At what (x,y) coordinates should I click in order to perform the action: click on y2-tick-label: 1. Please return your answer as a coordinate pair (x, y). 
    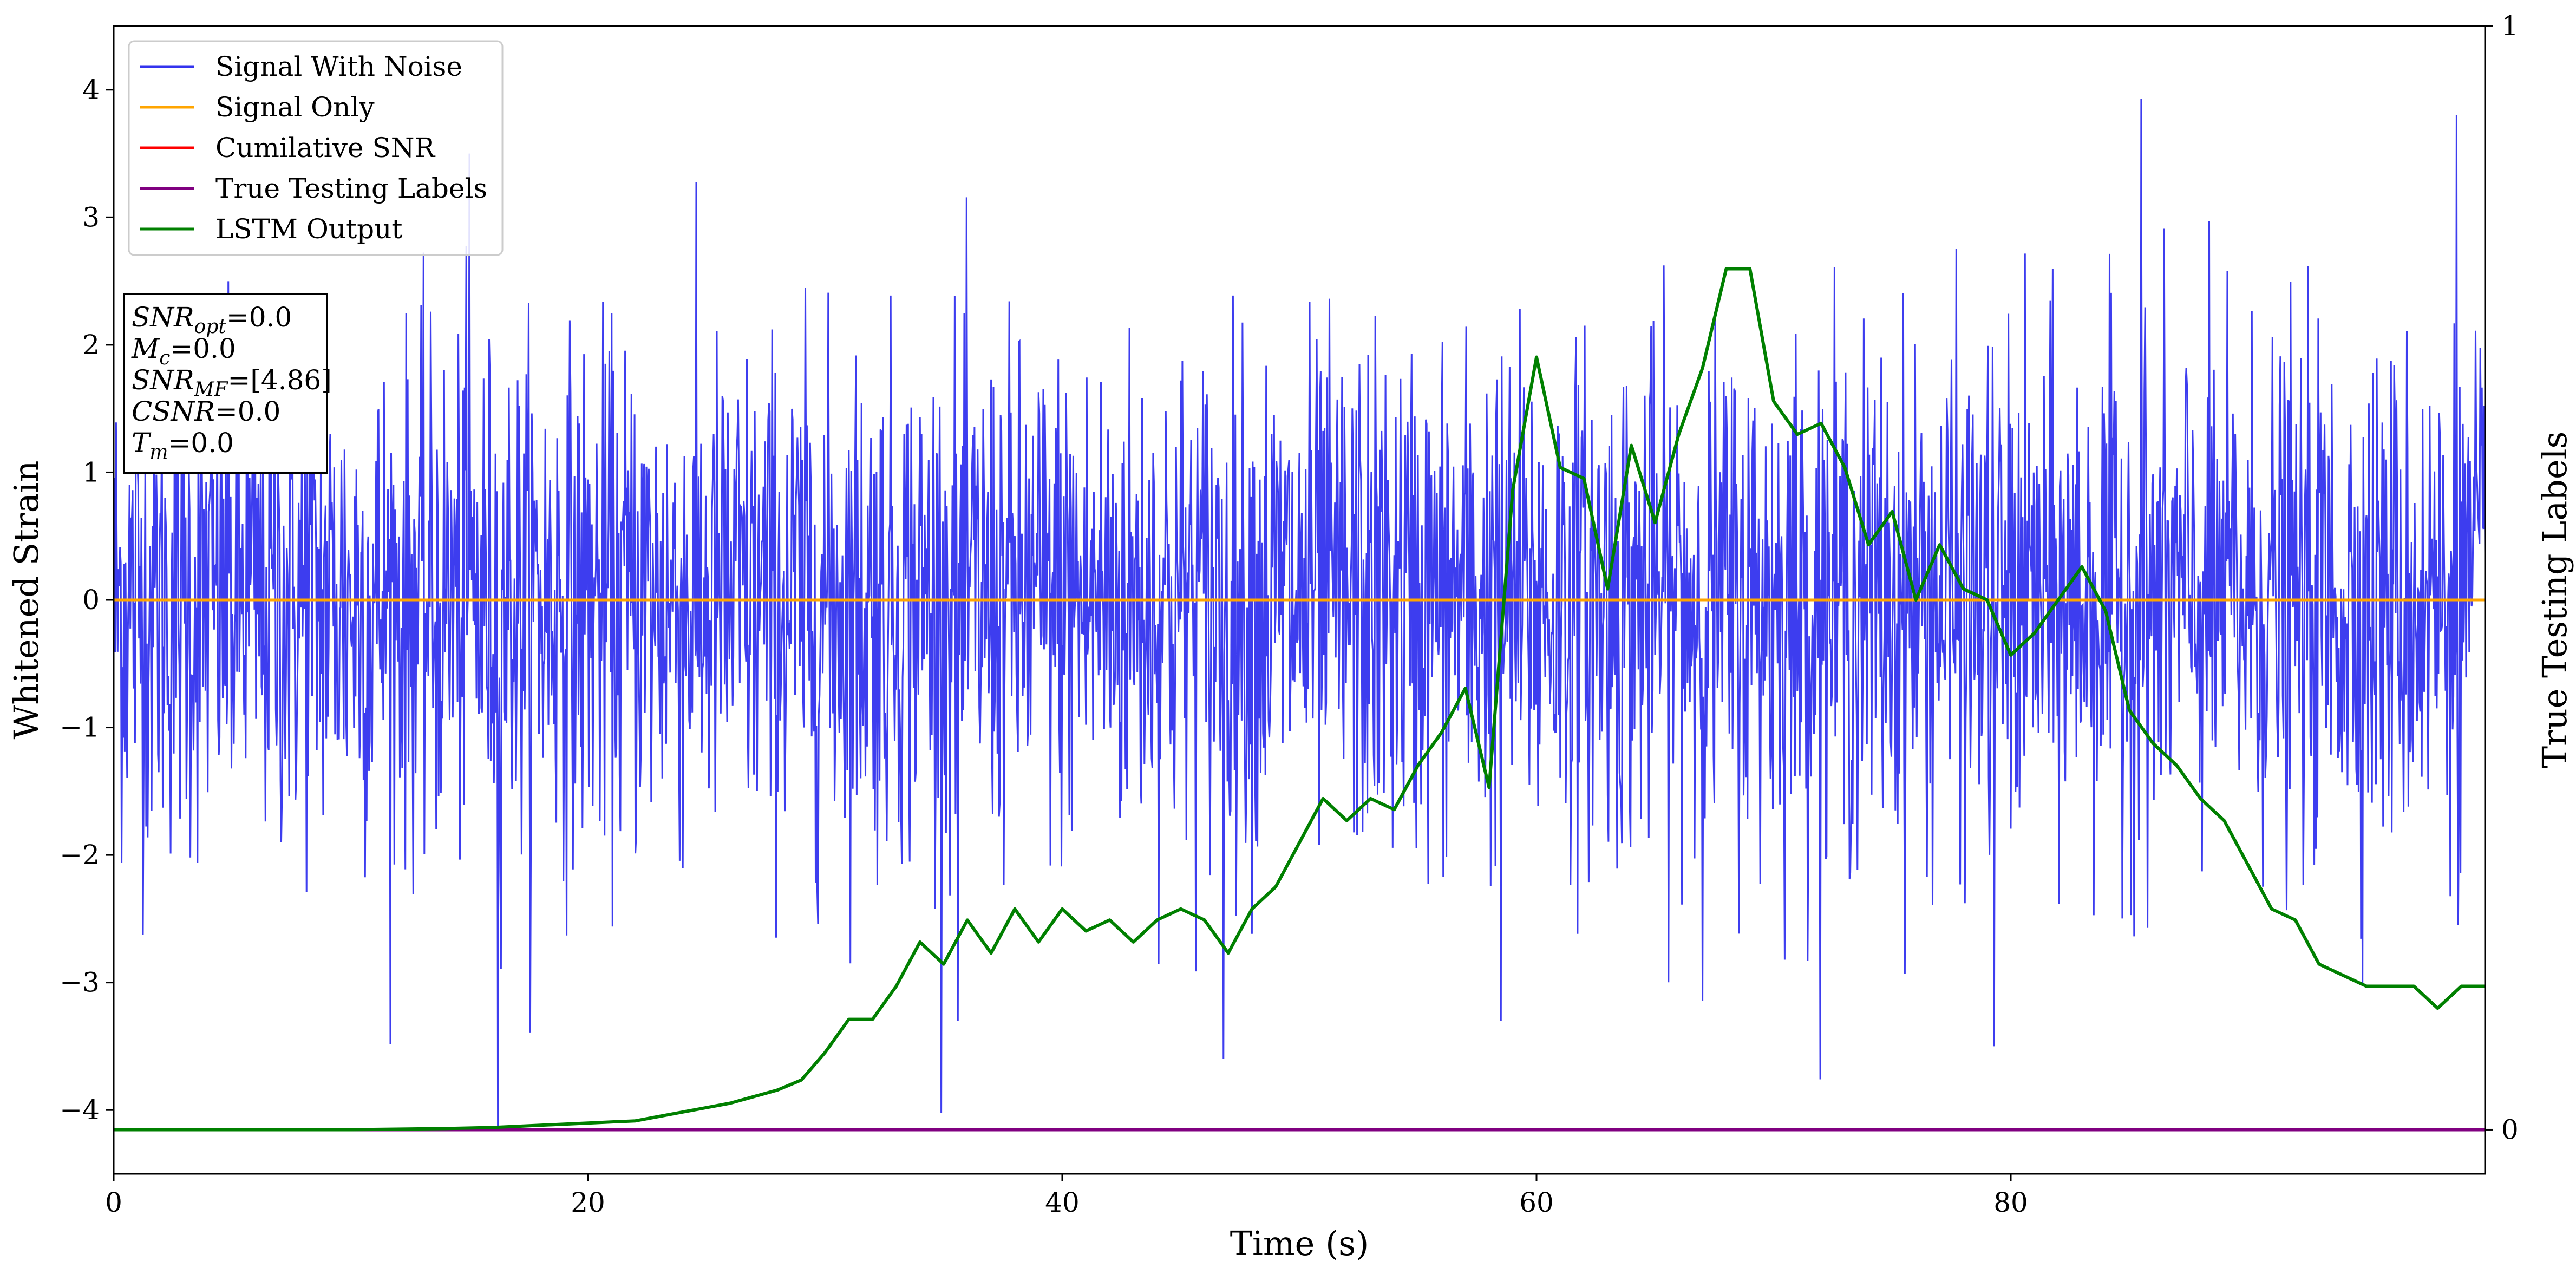
    Looking at the image, I should click on (2510, 26).